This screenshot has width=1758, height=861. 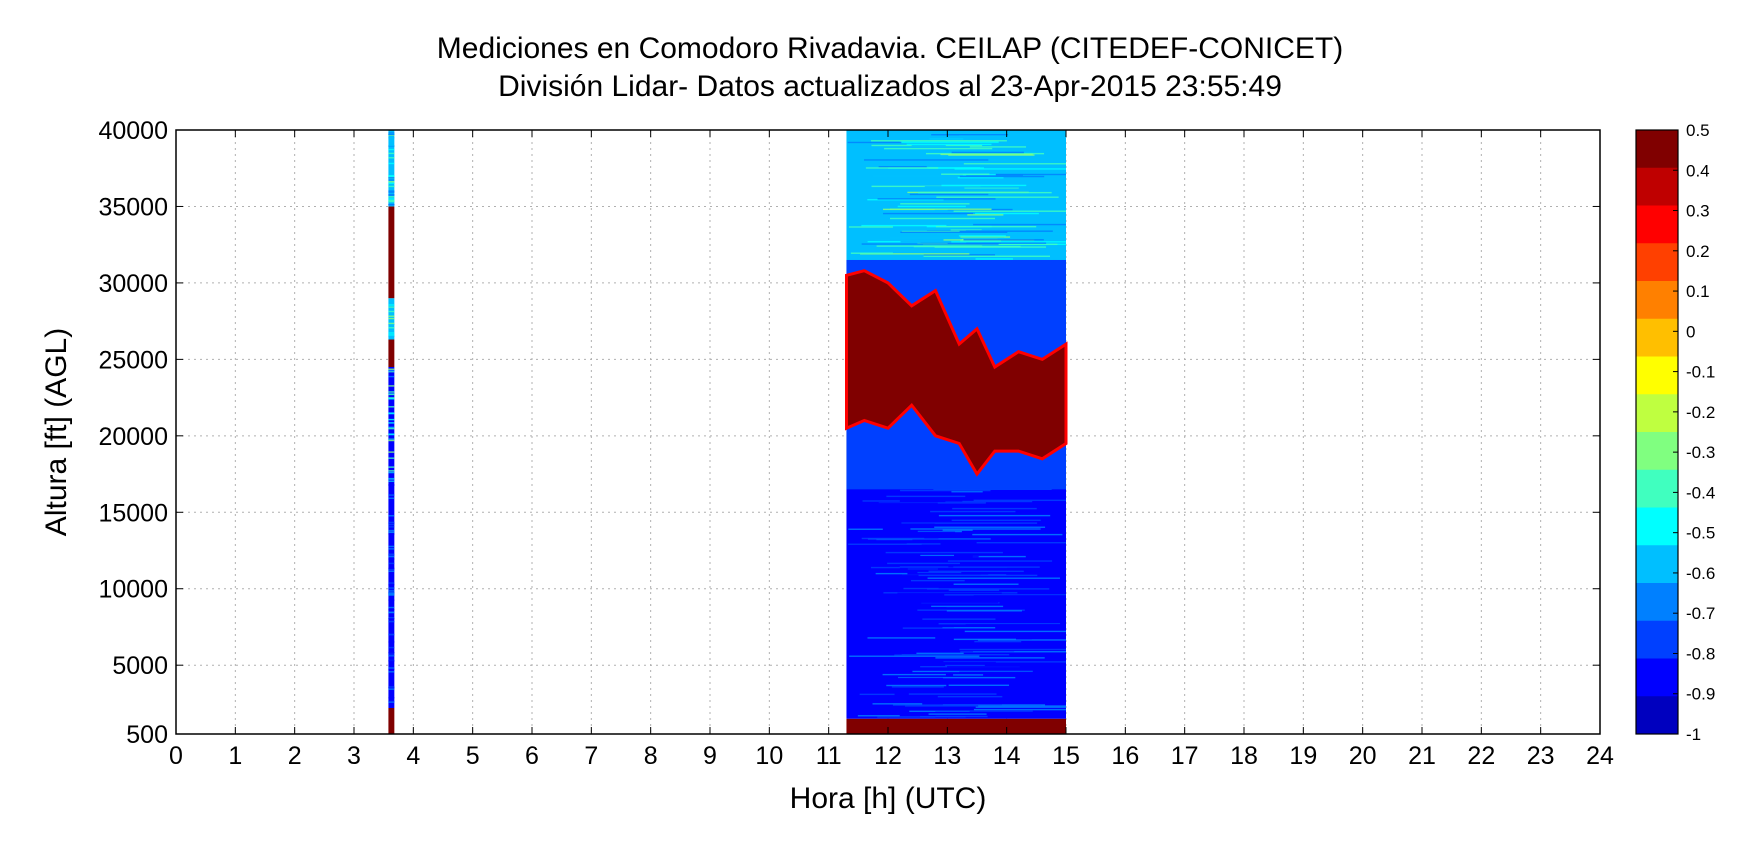 What do you see at coordinates (1600, 756) in the screenshot?
I see `x-tick-label: 24` at bounding box center [1600, 756].